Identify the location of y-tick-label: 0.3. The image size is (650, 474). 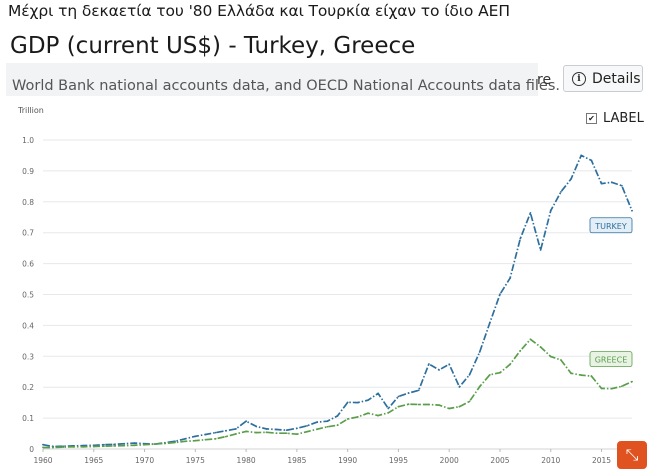
(28, 356).